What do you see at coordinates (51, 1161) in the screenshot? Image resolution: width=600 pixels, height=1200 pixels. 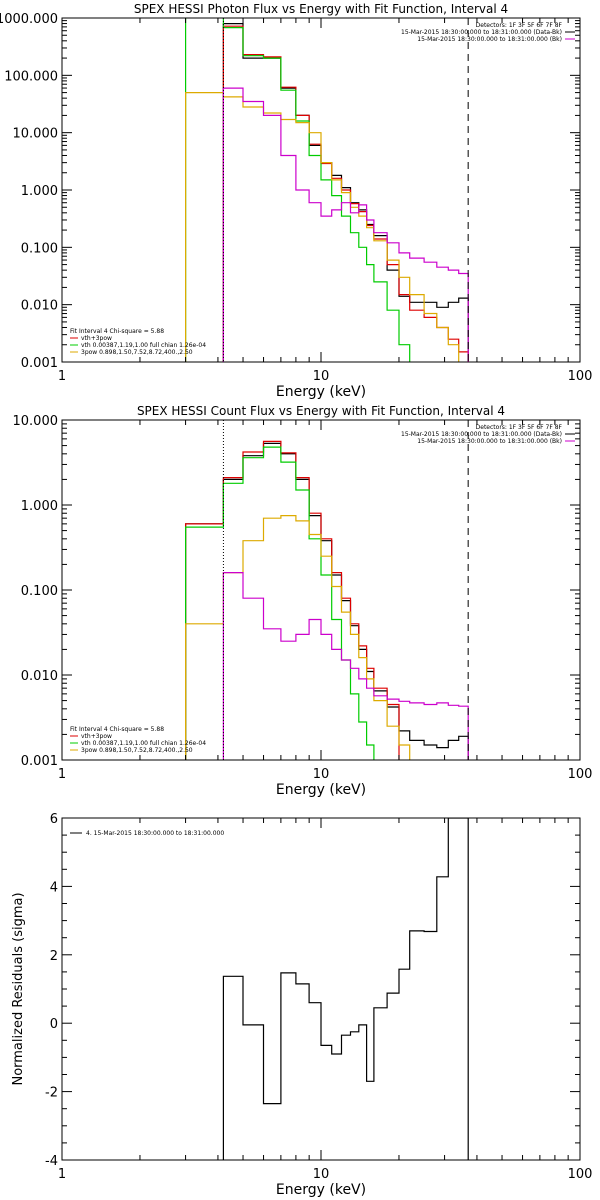 I see `y-tick-label: -4` at bounding box center [51, 1161].